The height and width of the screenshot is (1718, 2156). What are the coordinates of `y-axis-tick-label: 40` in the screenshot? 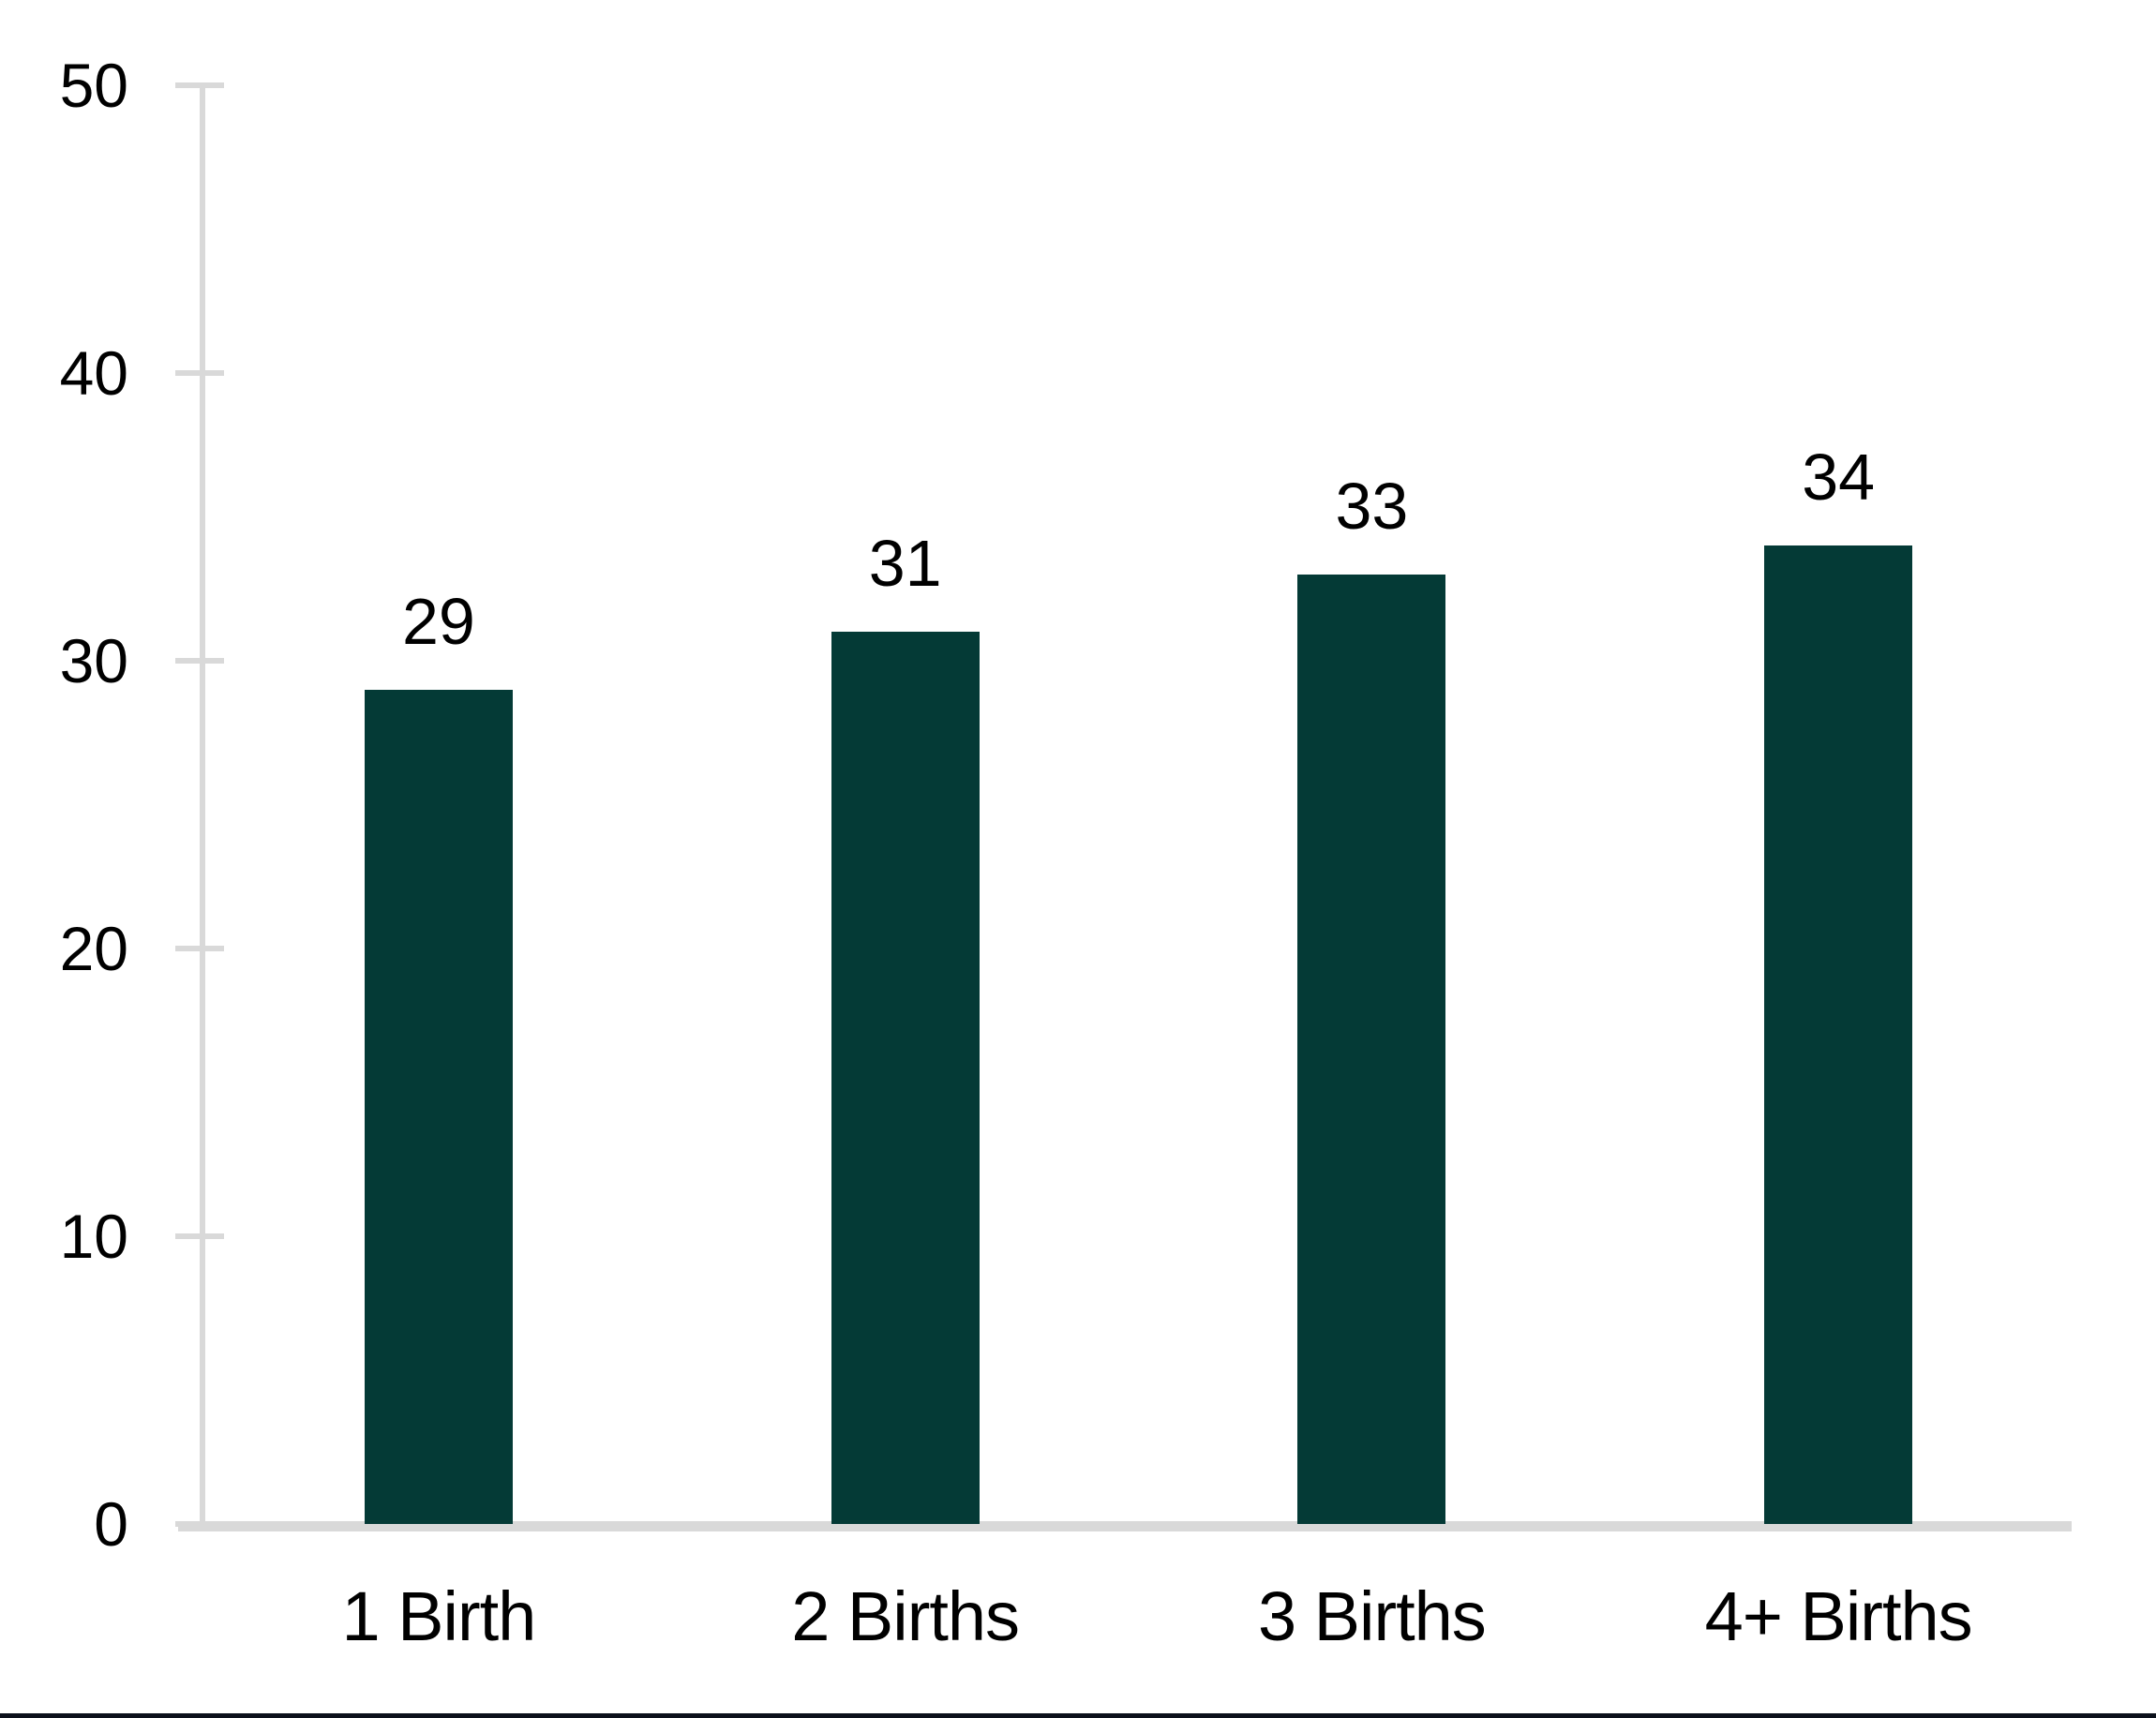 It's located at (93, 373).